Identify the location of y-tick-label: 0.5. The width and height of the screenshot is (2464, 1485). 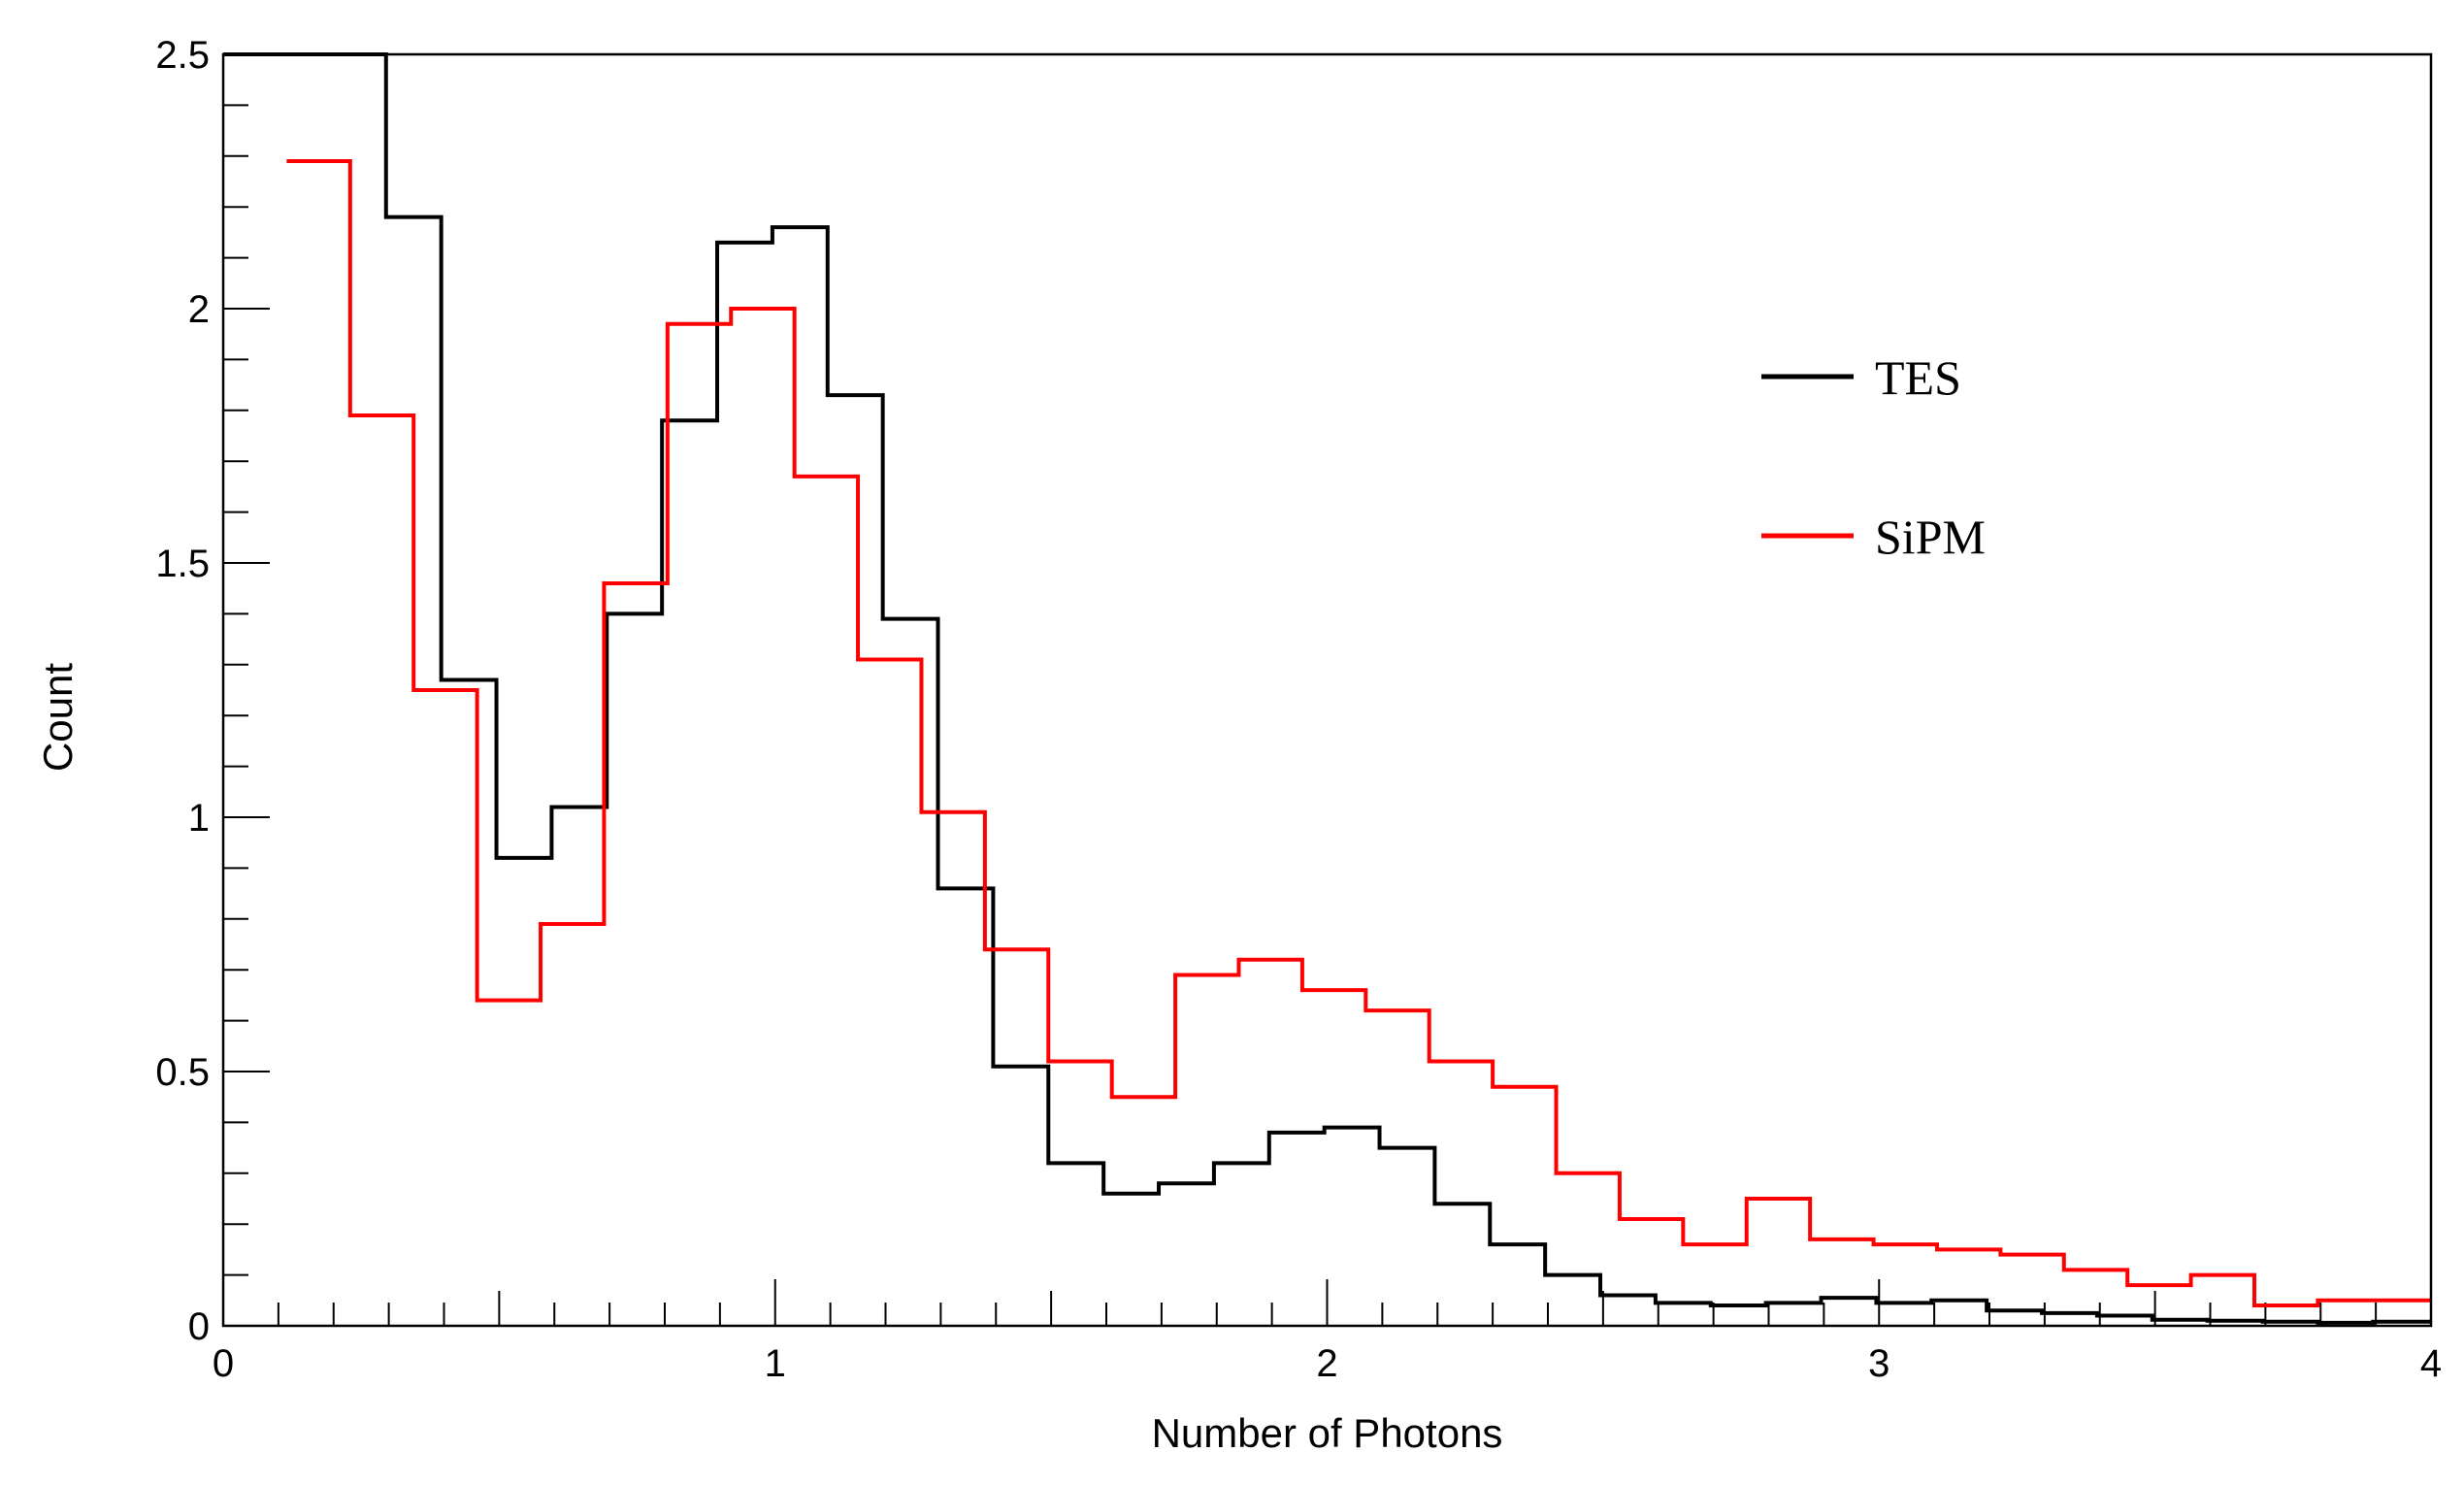
(183, 1072).